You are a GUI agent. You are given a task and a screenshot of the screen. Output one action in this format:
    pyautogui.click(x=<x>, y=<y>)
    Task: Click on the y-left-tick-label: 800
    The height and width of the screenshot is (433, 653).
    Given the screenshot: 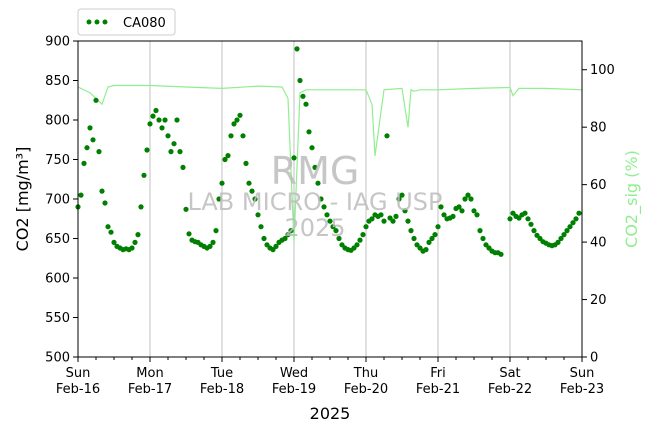 What is the action you would take?
    pyautogui.click(x=57, y=121)
    